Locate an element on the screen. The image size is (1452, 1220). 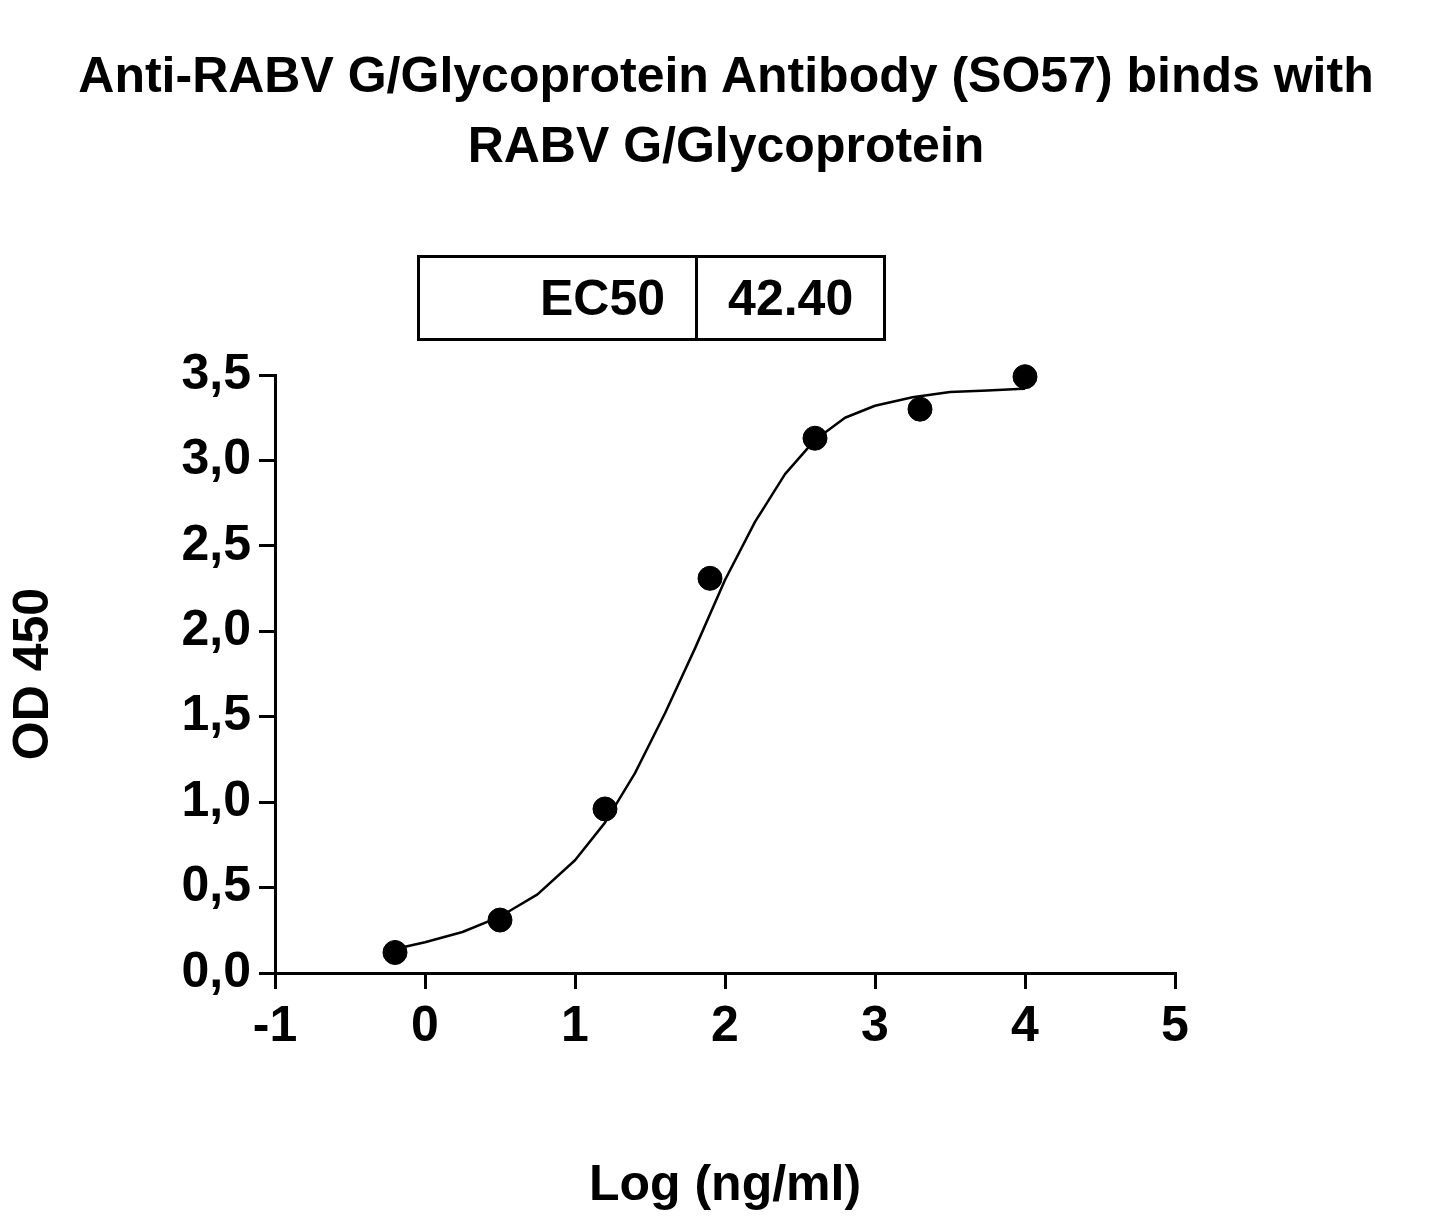
y-tick-label: 2,0 is located at coordinates (216, 628).